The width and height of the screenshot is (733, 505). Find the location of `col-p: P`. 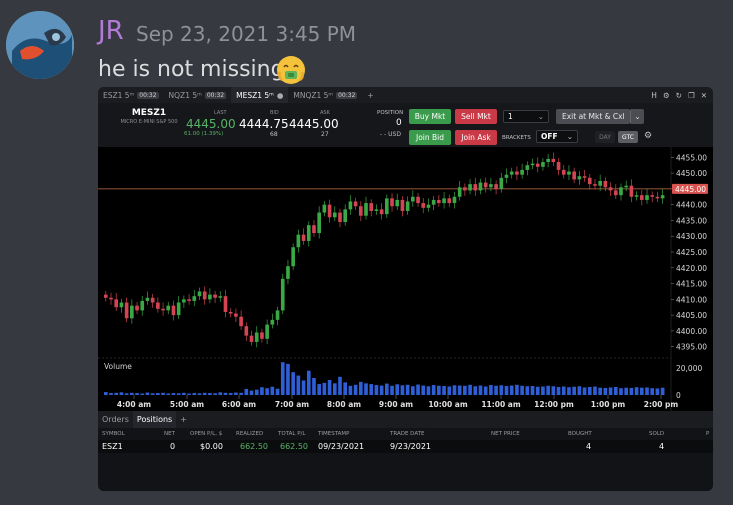

col-p: P is located at coordinates (708, 434).